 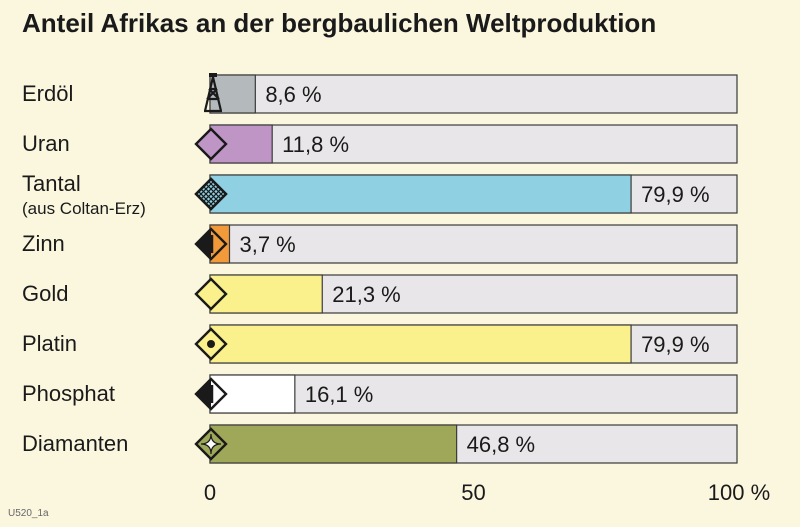 I want to click on x-tick-label: 100 %, so click(x=739, y=492).